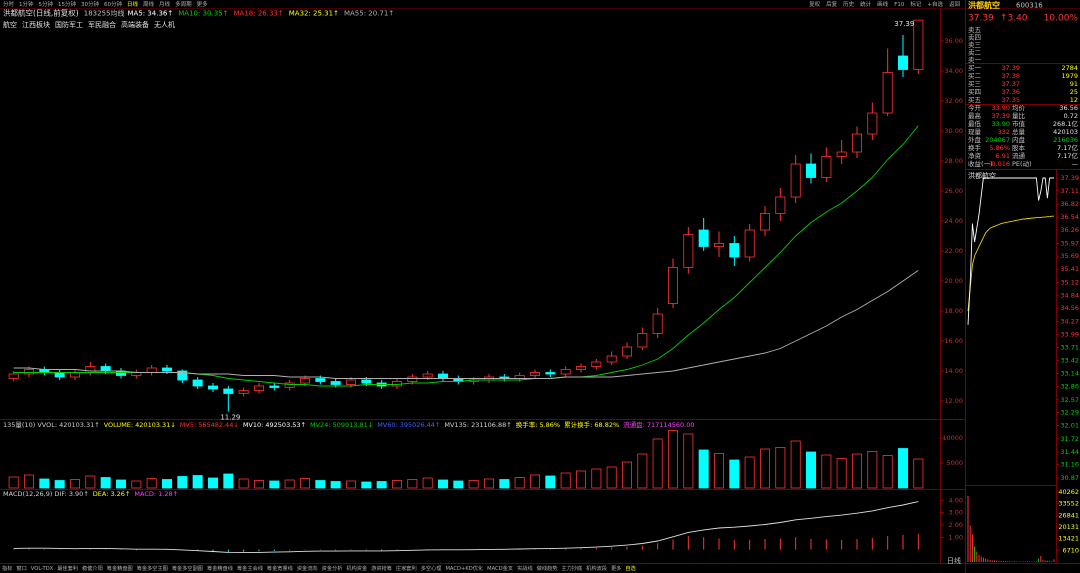 The height and width of the screenshot is (573, 1080). I want to click on tool-button: 画线, so click(883, 4).